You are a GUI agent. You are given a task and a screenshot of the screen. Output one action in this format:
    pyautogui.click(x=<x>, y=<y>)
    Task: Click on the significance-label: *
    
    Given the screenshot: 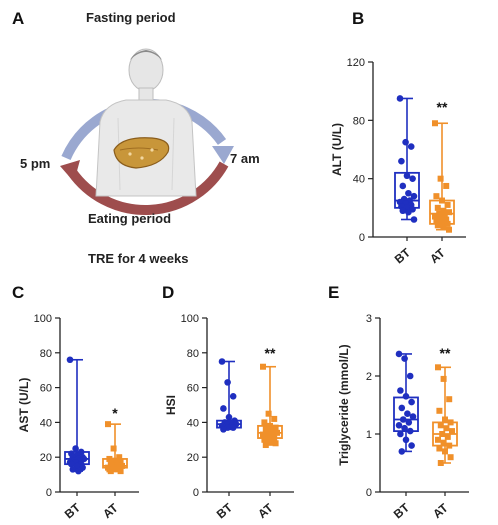 What is the action you would take?
    pyautogui.click(x=115, y=413)
    